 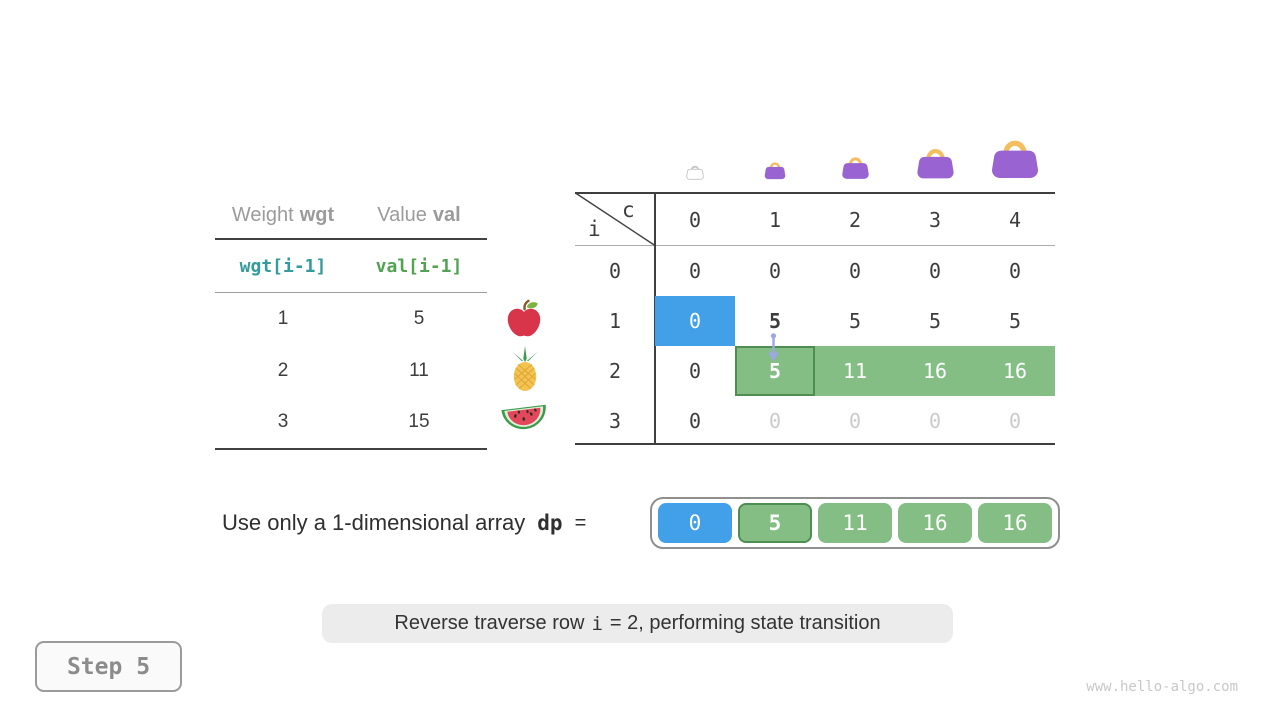 I want to click on weight-header-var: wgt, so click(x=317, y=215).